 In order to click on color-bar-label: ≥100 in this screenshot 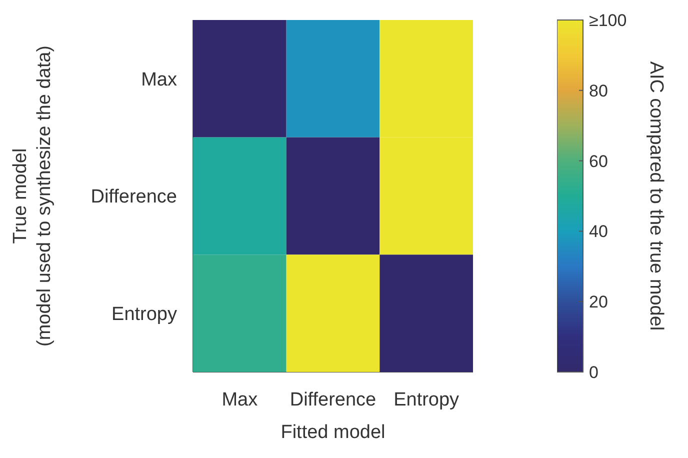, I will do `click(608, 20)`.